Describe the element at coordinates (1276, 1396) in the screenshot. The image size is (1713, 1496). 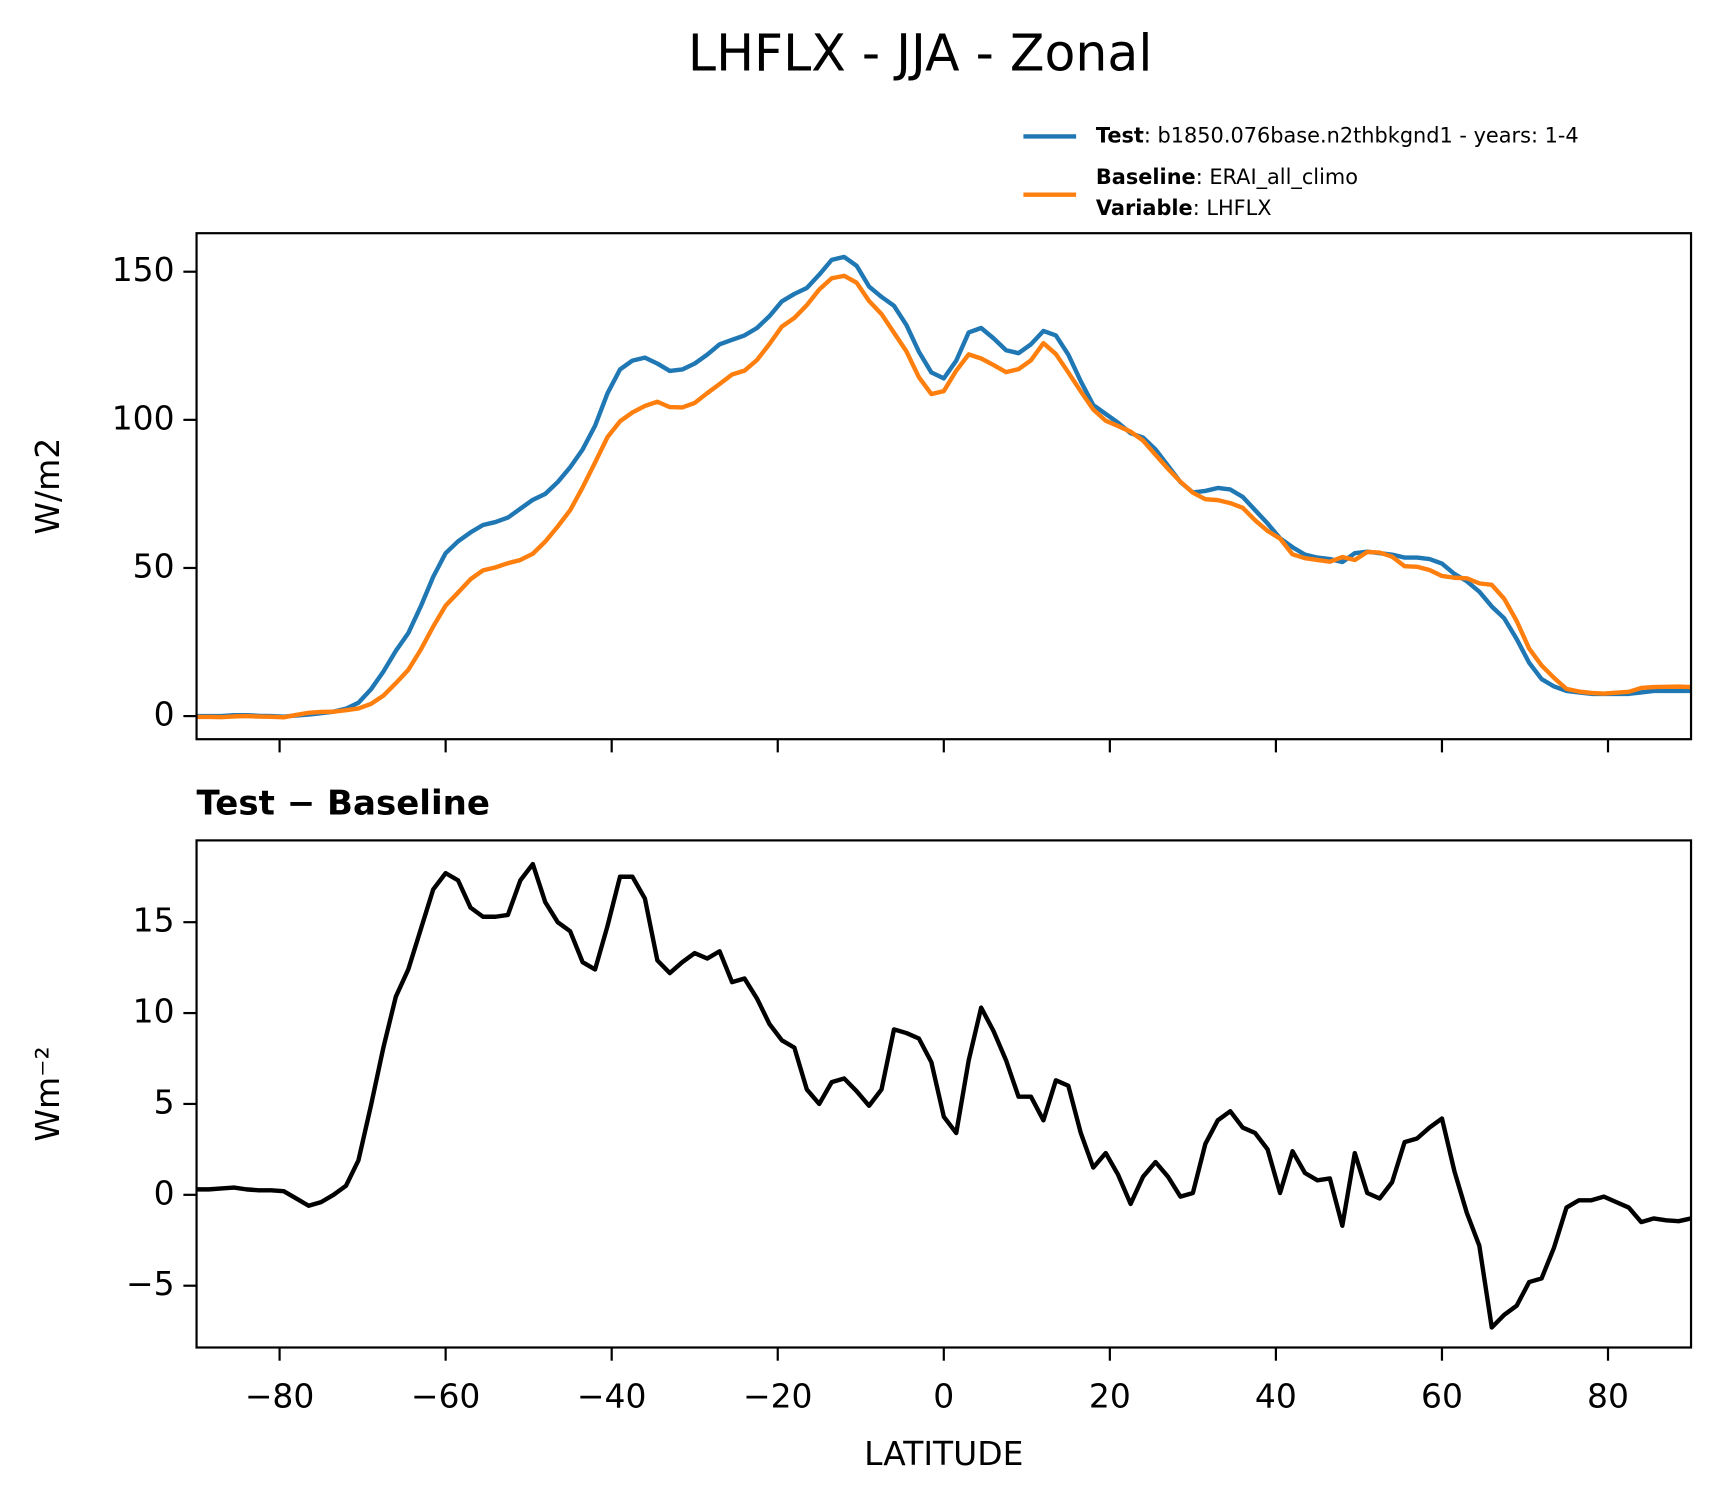
I see `x-tick-label: 40` at that location.